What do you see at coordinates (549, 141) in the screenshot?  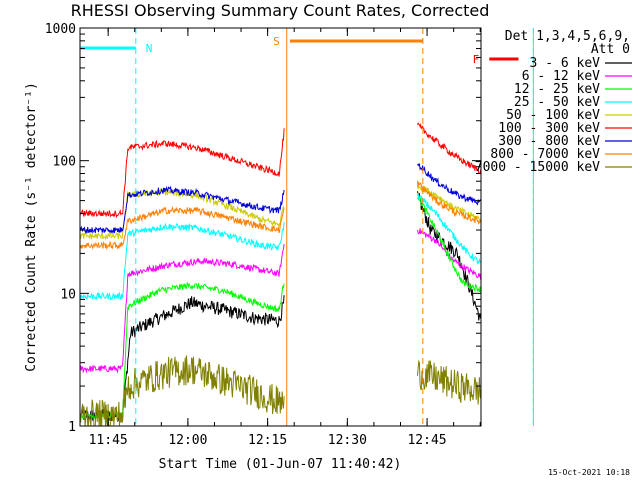 I see `legend-label: 300 - 800 keV` at bounding box center [549, 141].